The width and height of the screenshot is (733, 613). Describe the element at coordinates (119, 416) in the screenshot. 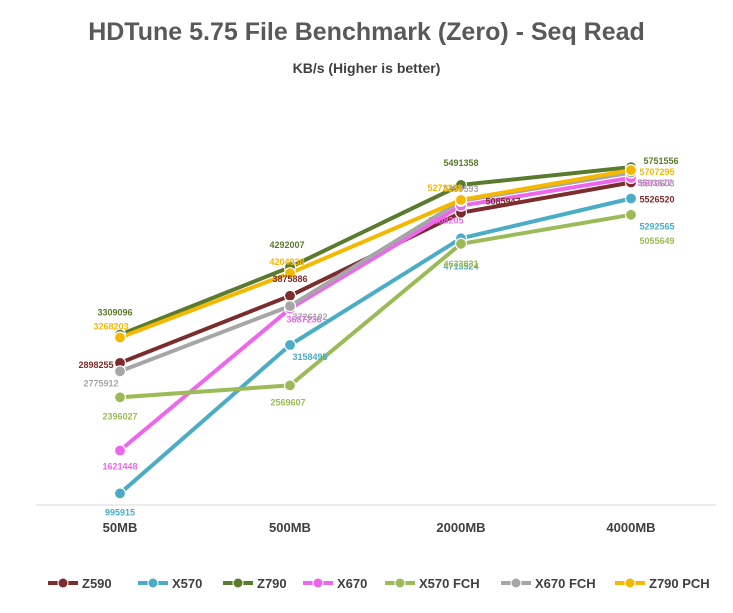

I see `data-label: 2396027` at that location.